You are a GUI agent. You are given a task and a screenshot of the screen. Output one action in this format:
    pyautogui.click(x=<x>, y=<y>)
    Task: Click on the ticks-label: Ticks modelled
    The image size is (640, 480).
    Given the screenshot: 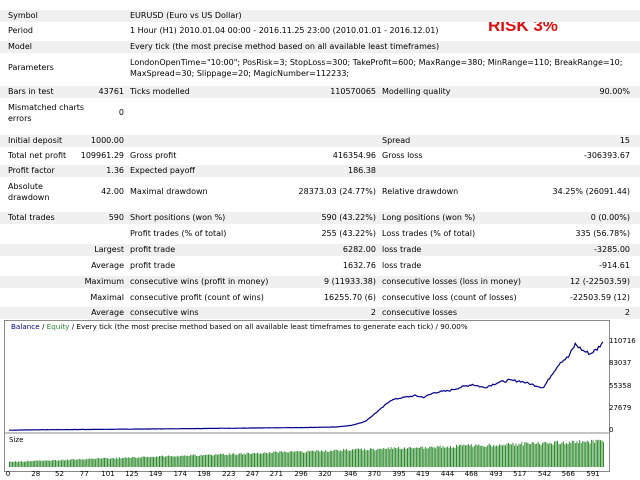 What is the action you would take?
    pyautogui.click(x=160, y=91)
    